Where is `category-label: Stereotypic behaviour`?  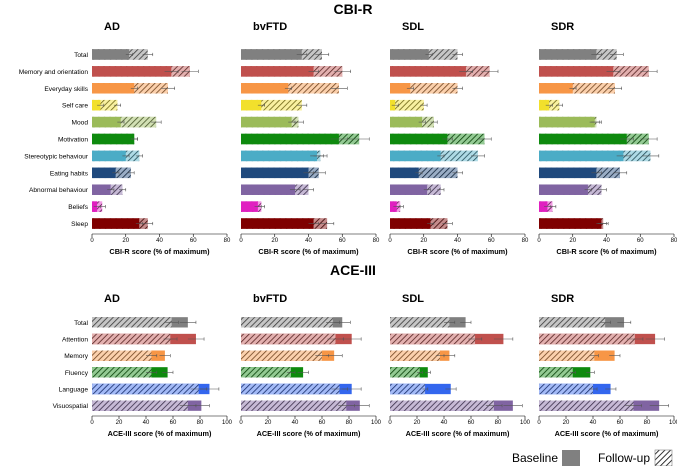 category-label: Stereotypic behaviour is located at coordinates (56, 156).